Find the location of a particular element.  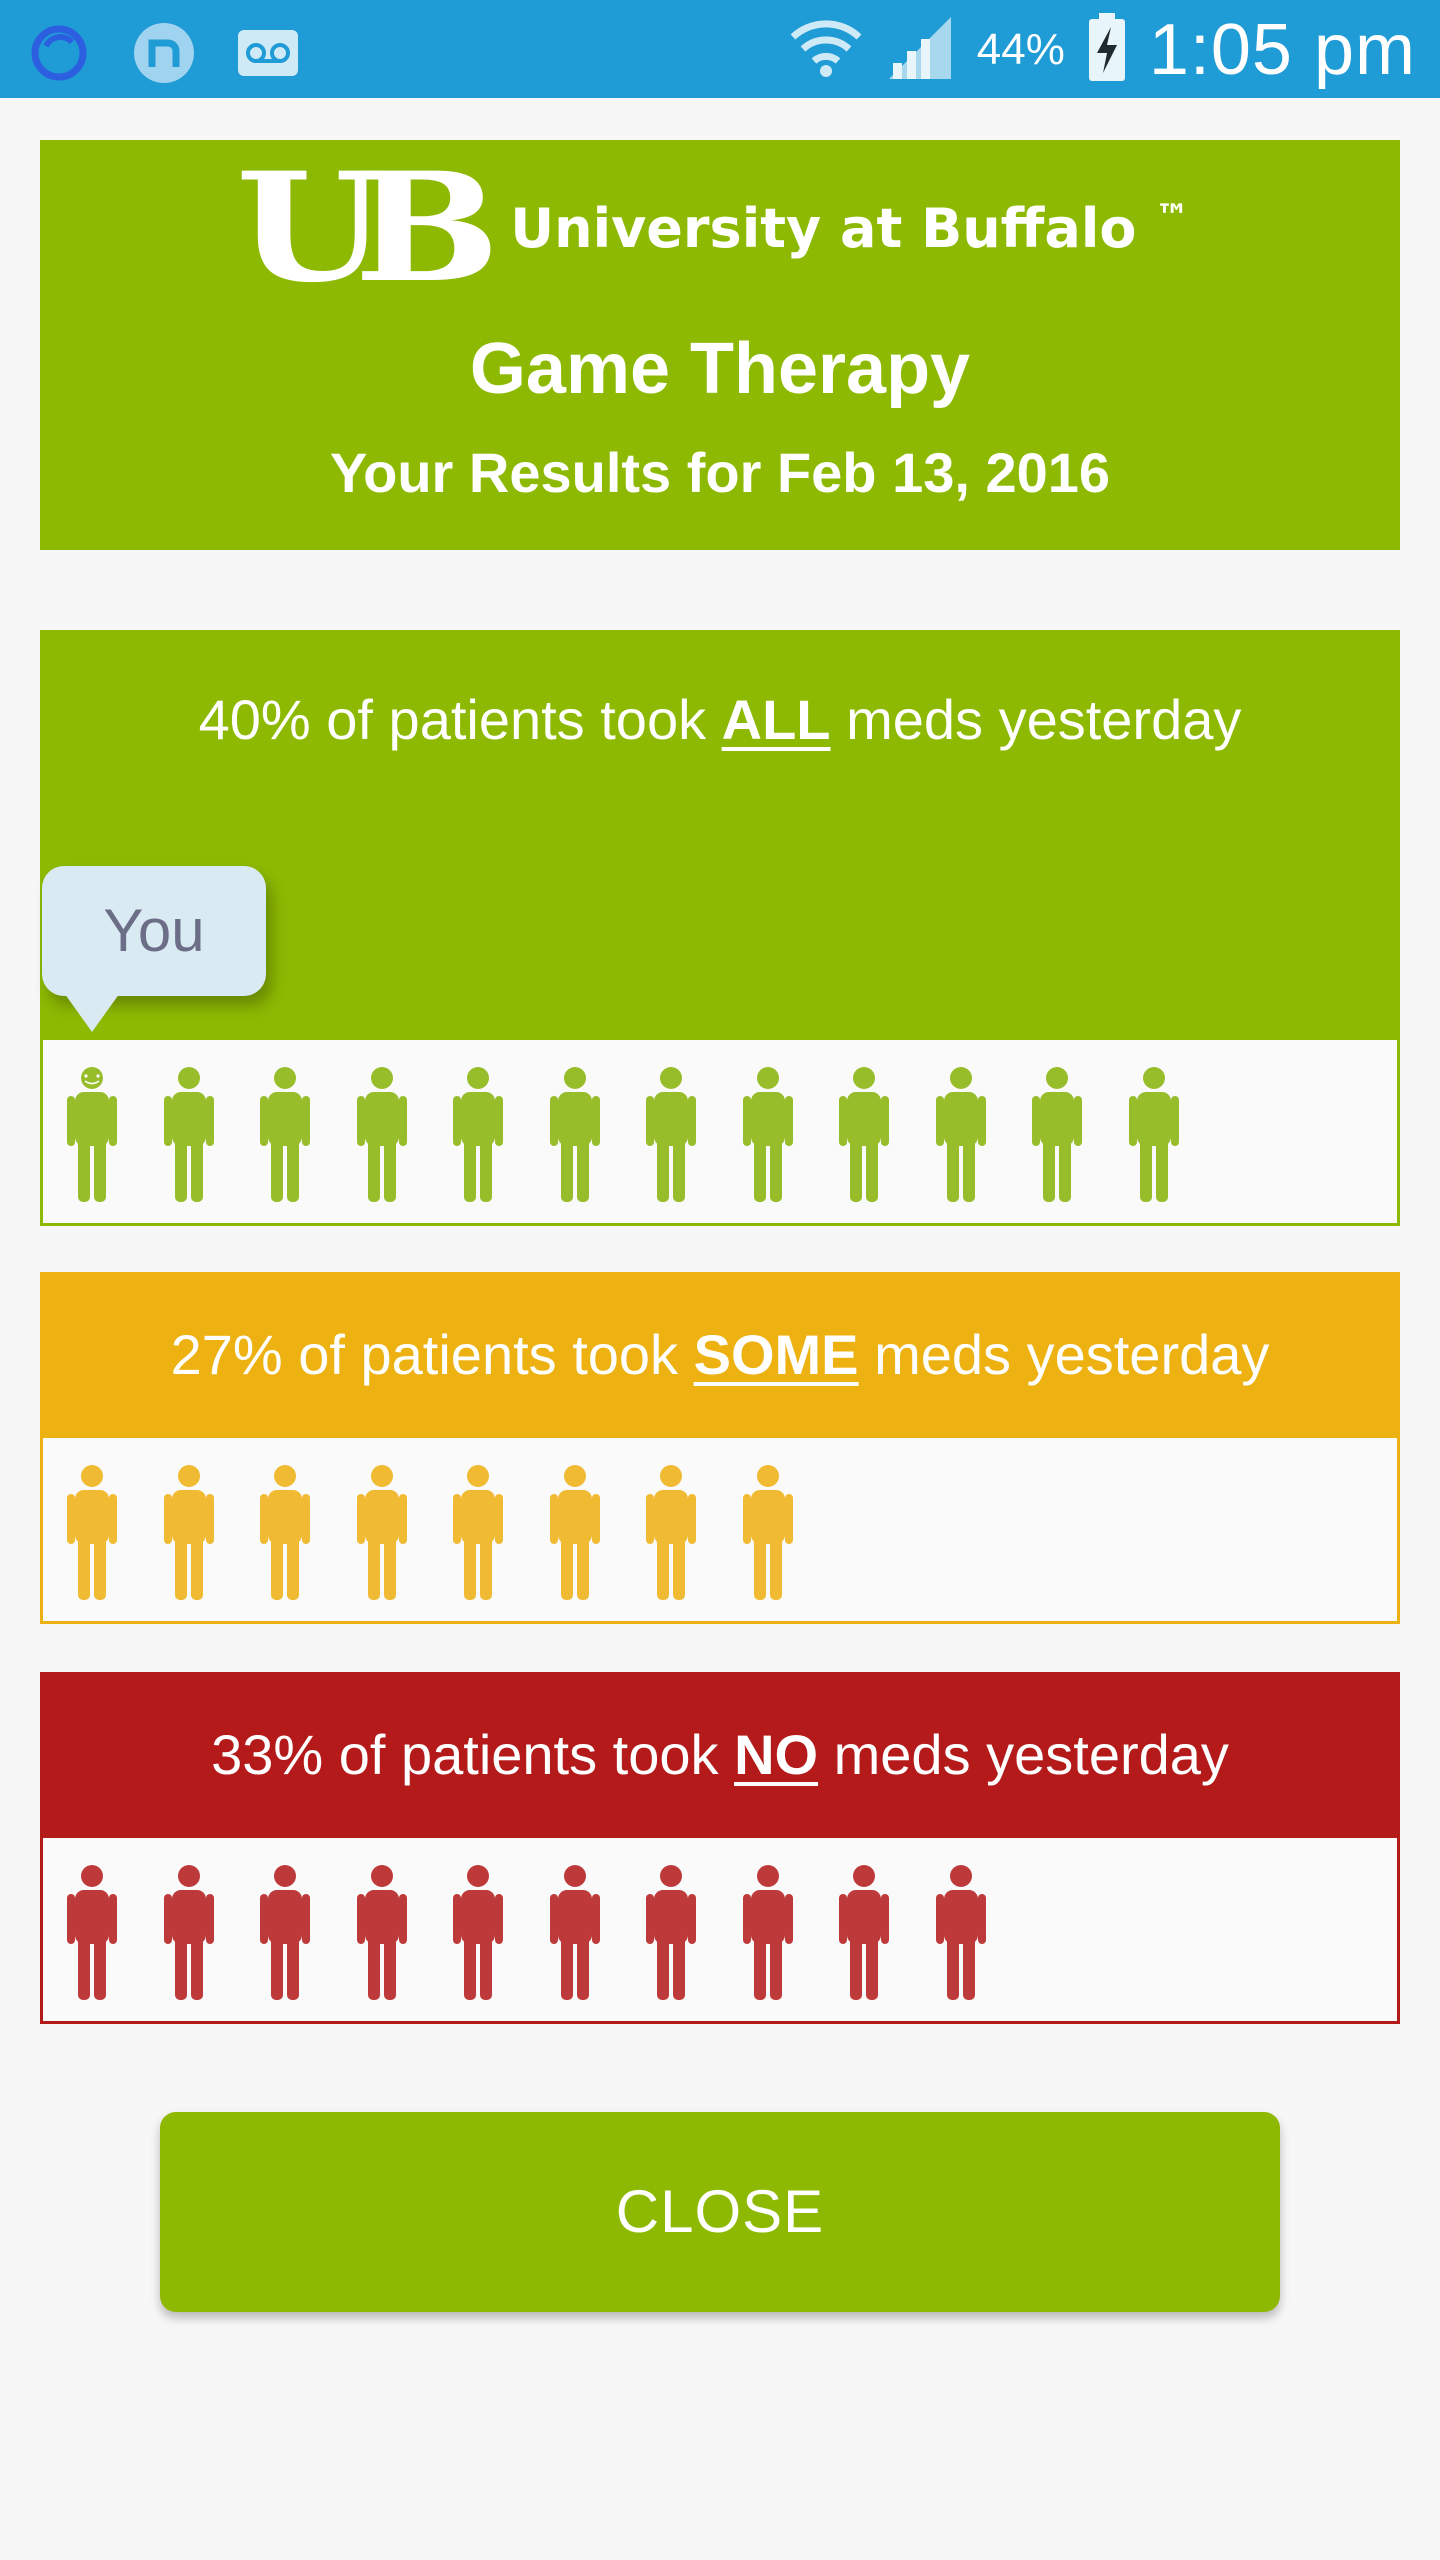

app-title: Game Therapy is located at coordinates (720, 369).